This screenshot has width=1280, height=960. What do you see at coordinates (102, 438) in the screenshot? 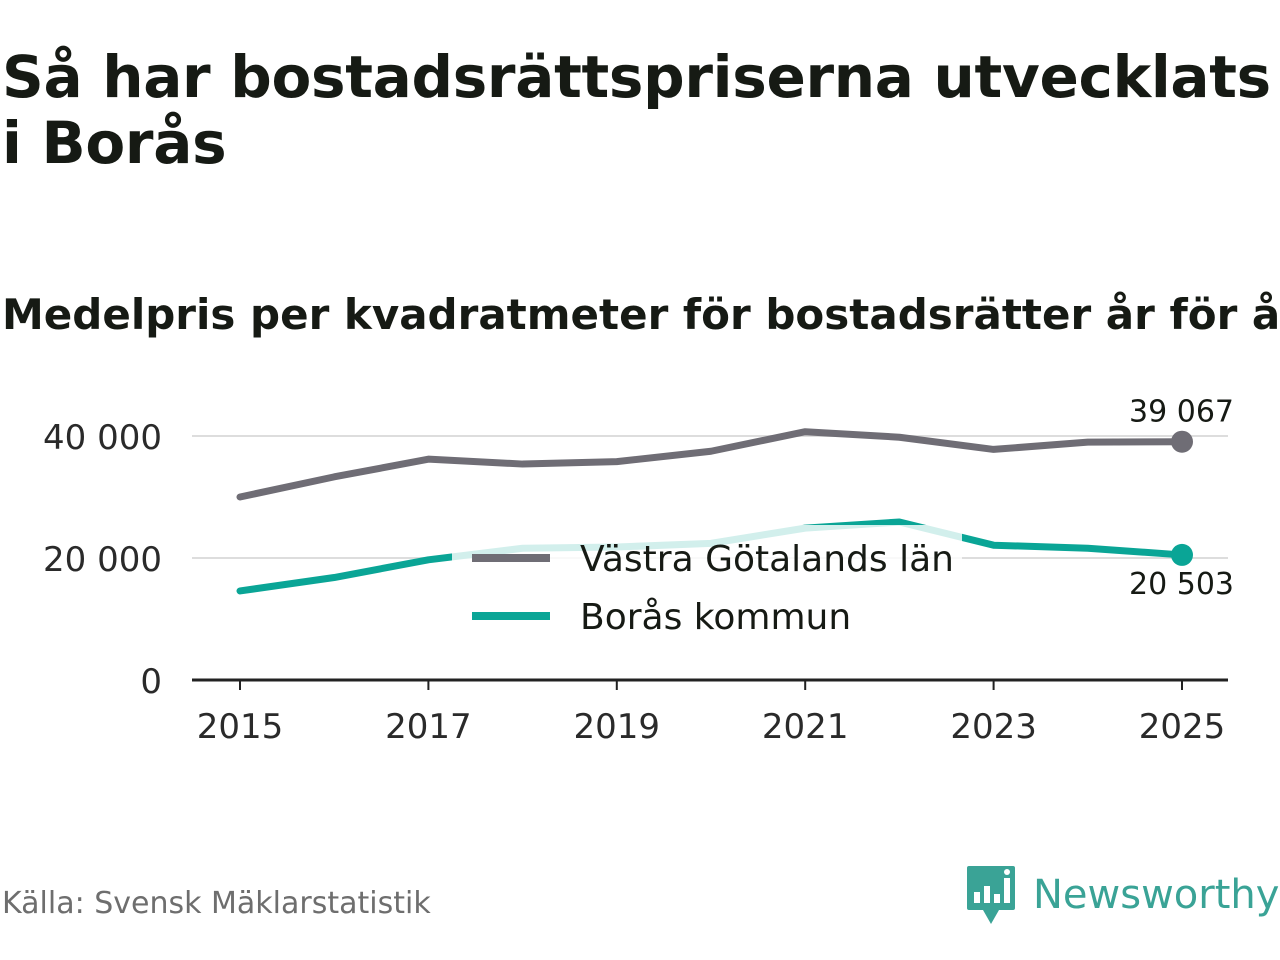
I see `y-tick-label: 40 000` at bounding box center [102, 438].